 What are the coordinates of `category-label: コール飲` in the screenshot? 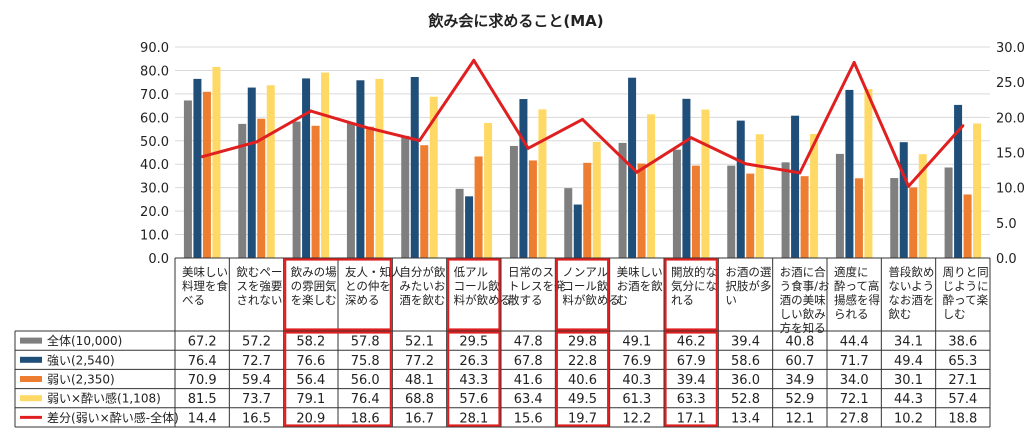 It's located at (585, 286).